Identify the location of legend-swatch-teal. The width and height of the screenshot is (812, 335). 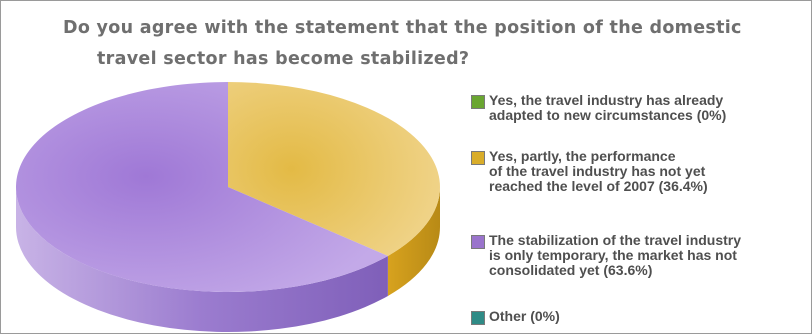
(478, 318).